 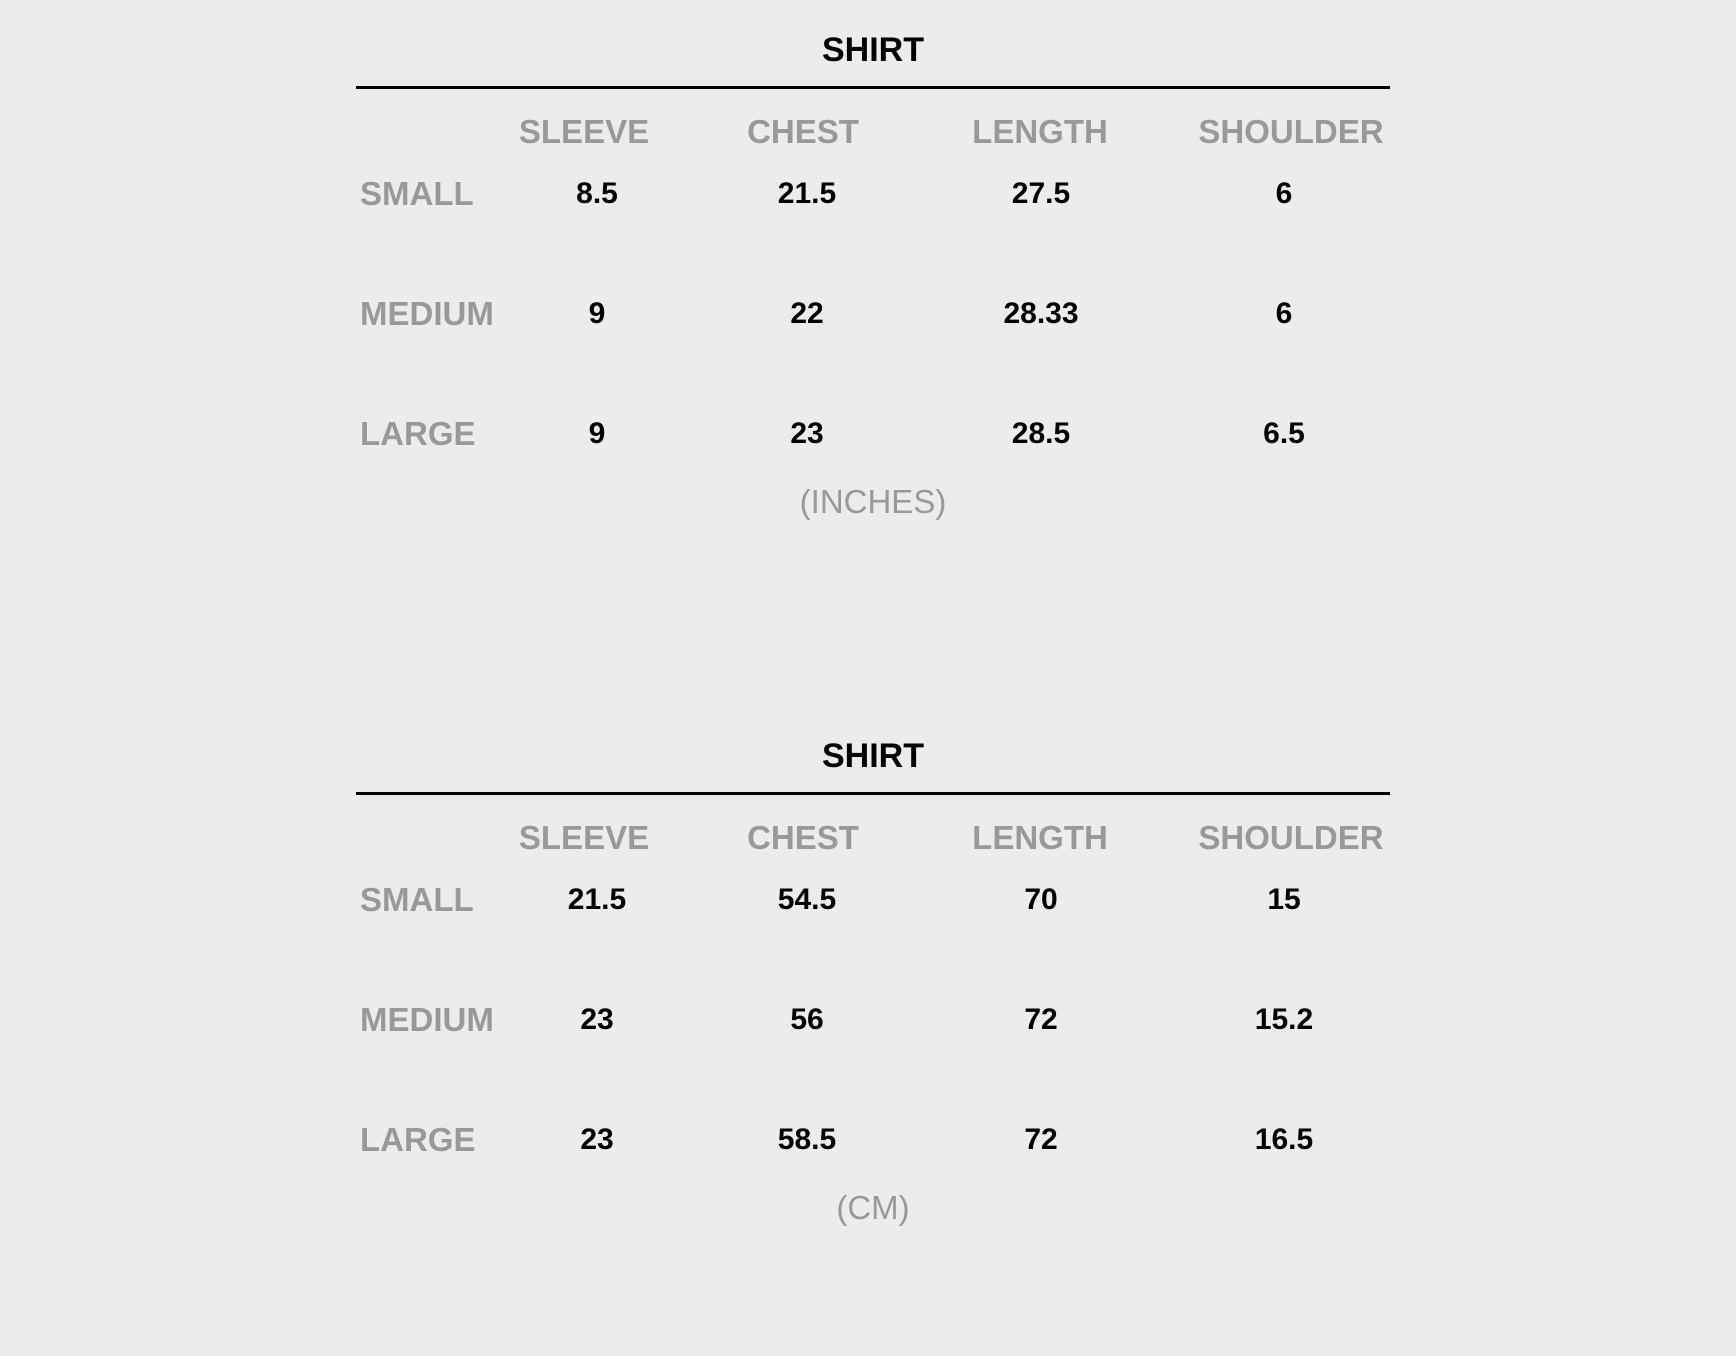 I want to click on cell-large-length: 28.5, so click(x=1041, y=433).